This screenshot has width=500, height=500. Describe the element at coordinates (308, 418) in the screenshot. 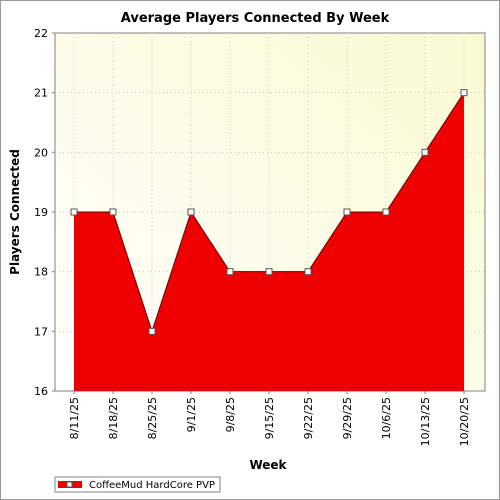

I see `x-tick-label: 9/22/25` at that location.